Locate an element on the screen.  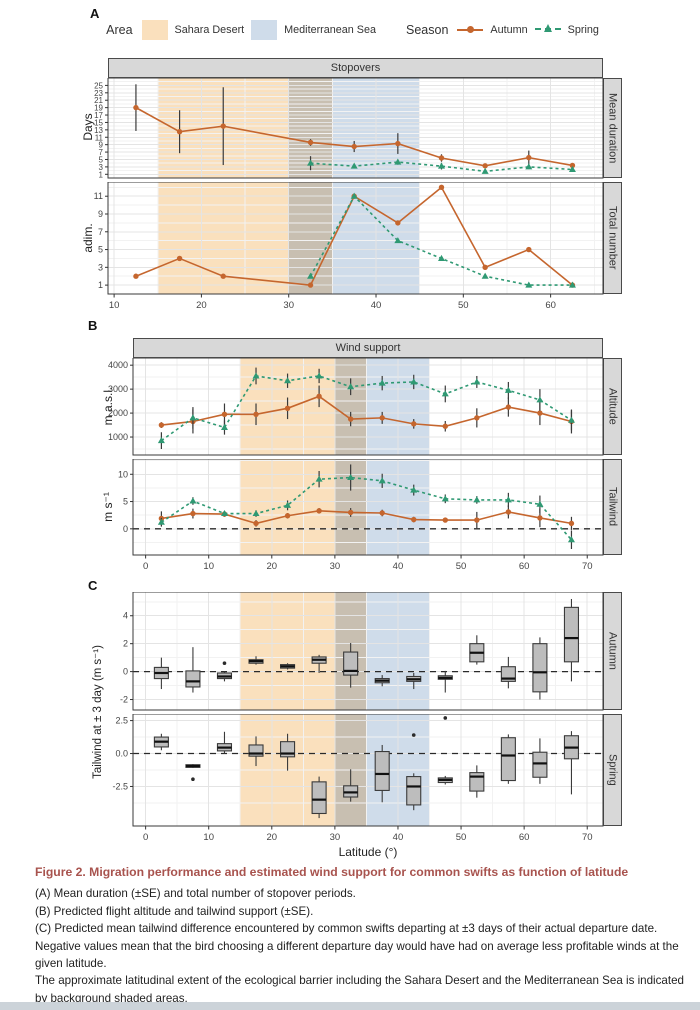
autumn-key-icon is located at coordinates (470, 30).